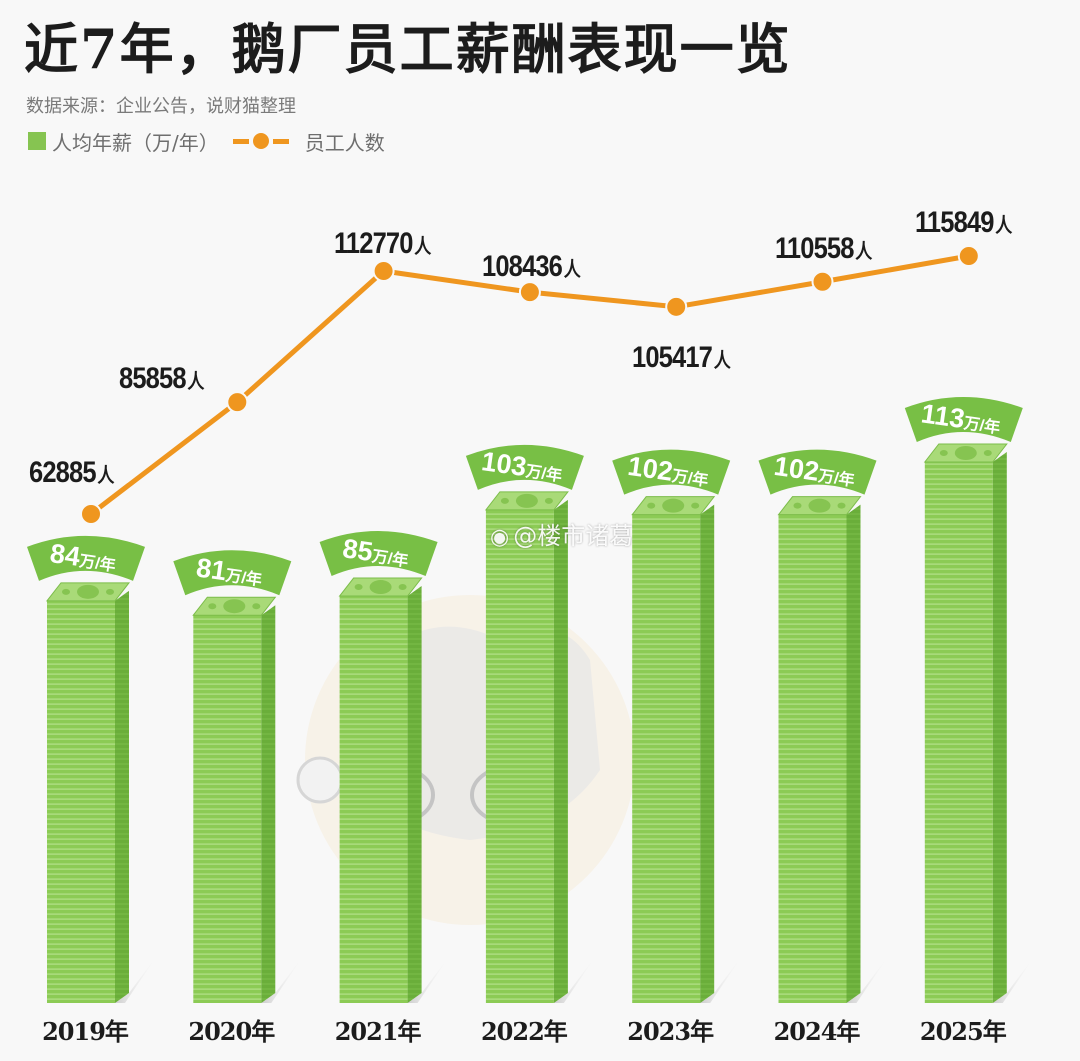 This screenshot has height=1061, width=1080. I want to click on employee-count-label: 112770人, so click(382, 243).